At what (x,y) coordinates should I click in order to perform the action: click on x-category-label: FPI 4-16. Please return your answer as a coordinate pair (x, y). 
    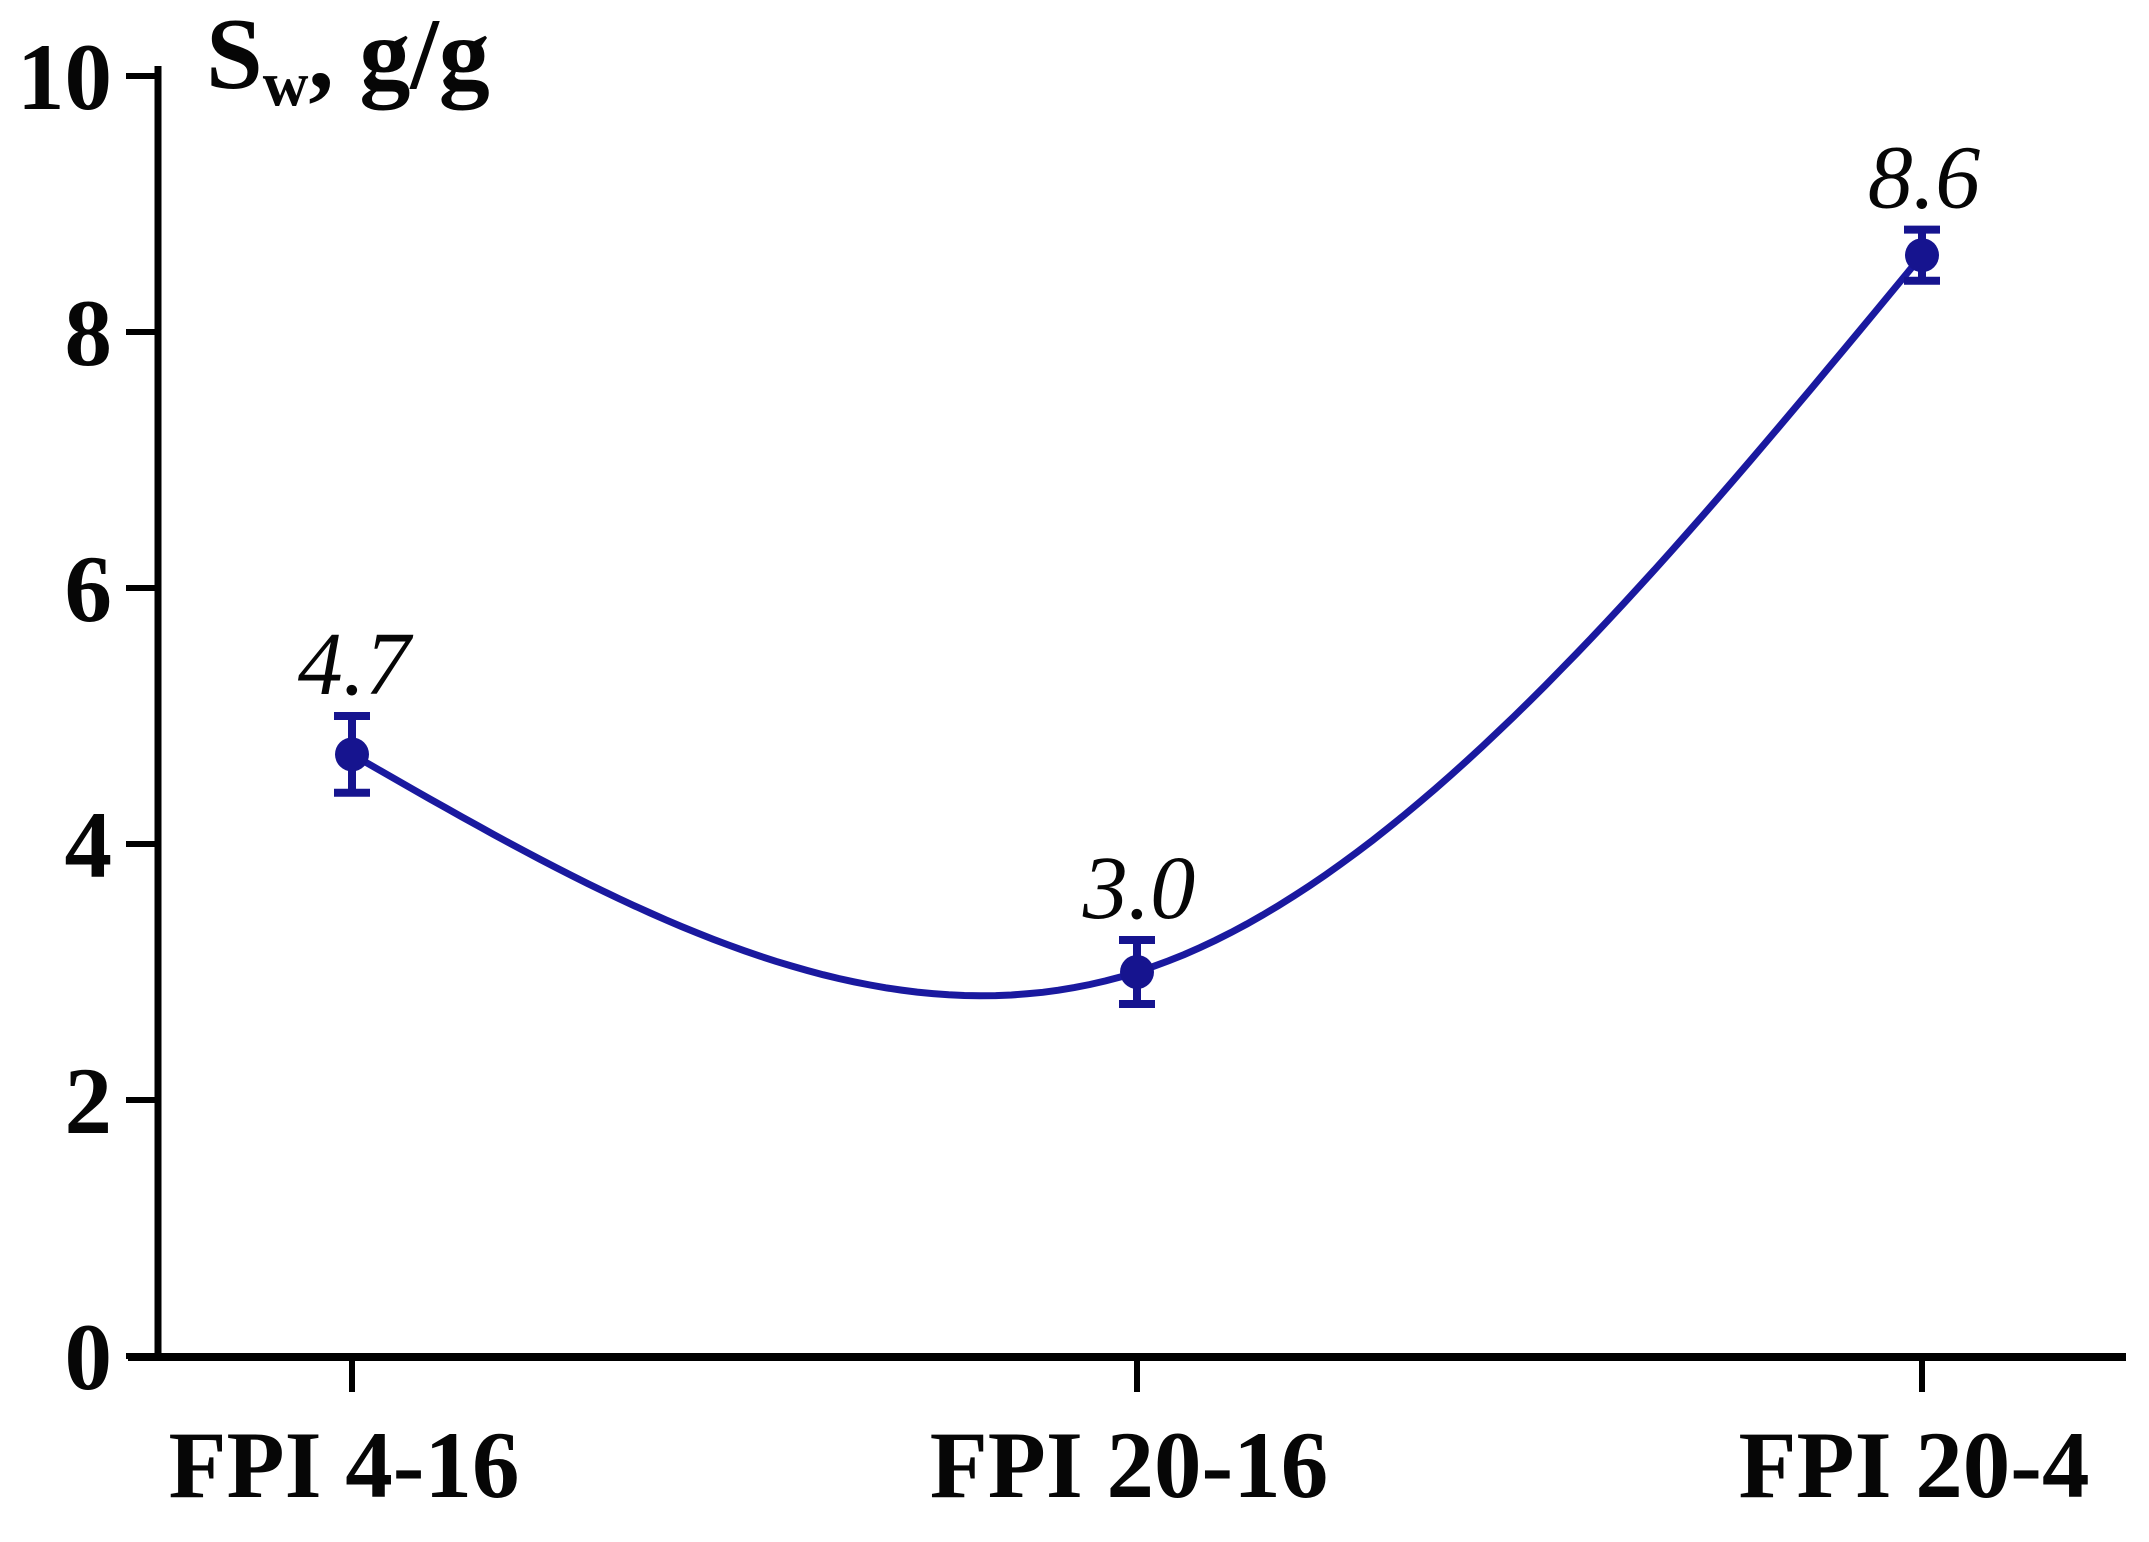
    Looking at the image, I should click on (344, 1465).